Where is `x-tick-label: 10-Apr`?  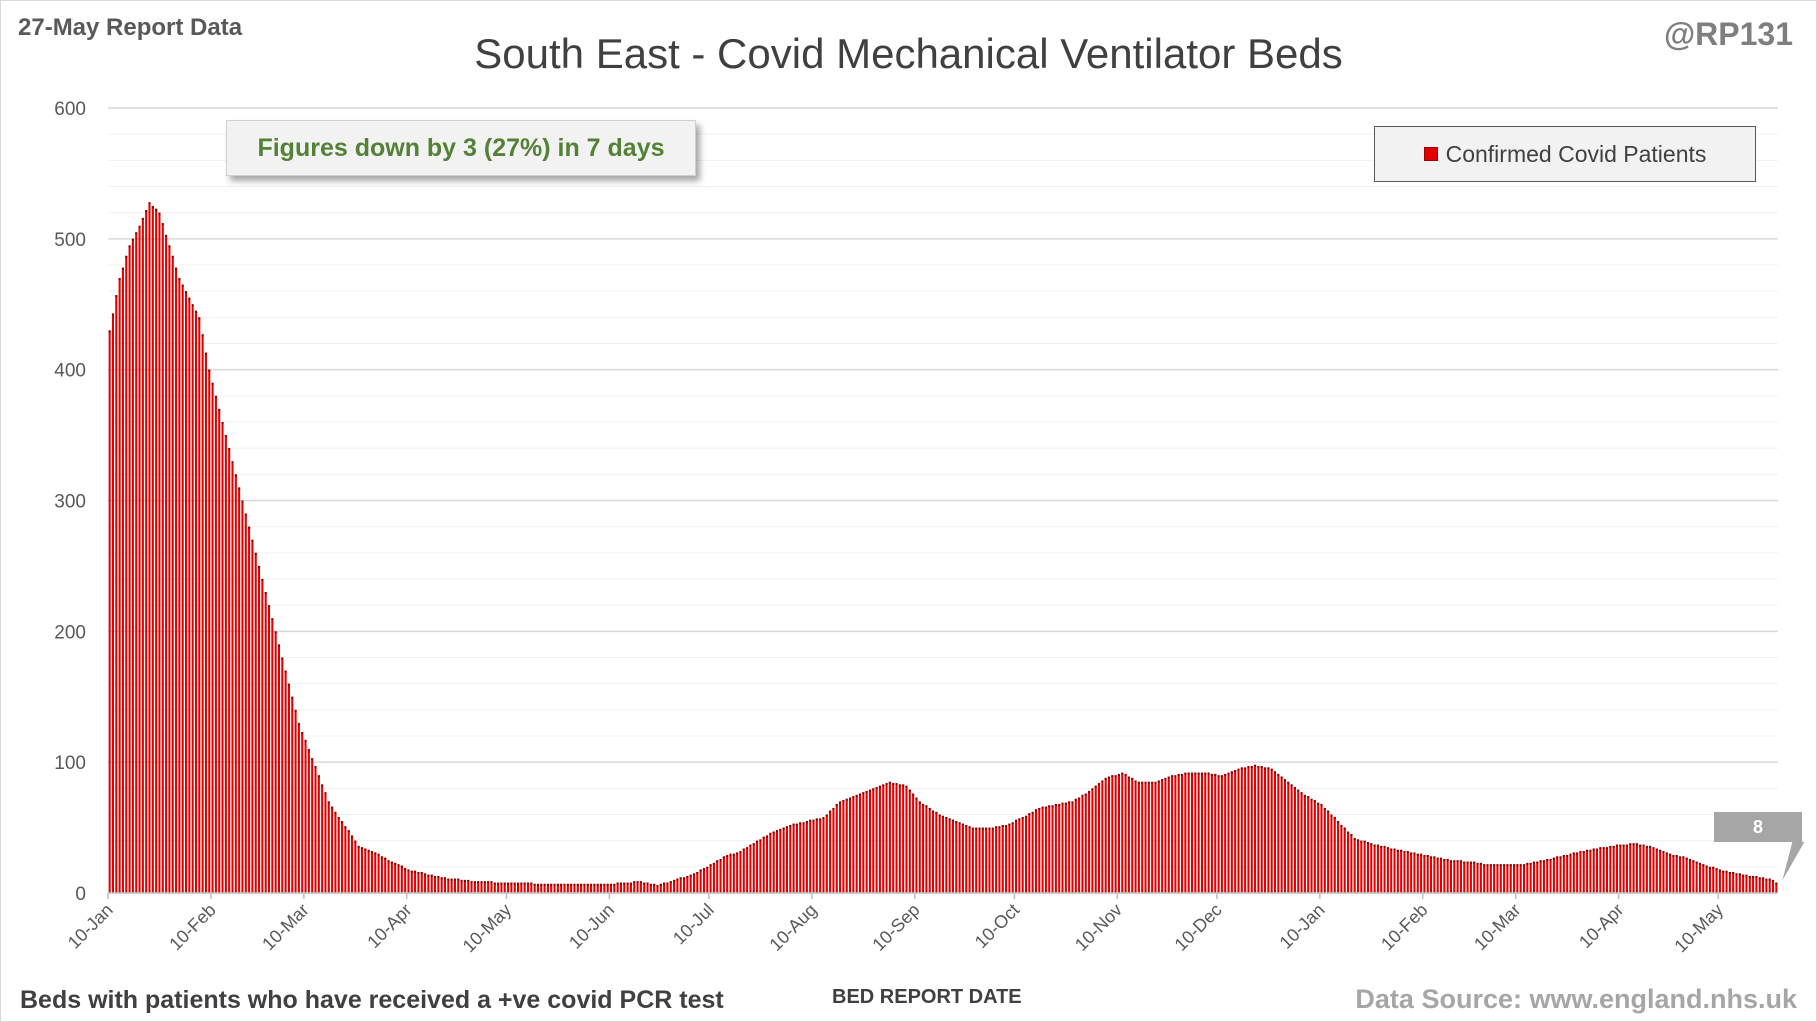 x-tick-label: 10-Apr is located at coordinates (389, 926).